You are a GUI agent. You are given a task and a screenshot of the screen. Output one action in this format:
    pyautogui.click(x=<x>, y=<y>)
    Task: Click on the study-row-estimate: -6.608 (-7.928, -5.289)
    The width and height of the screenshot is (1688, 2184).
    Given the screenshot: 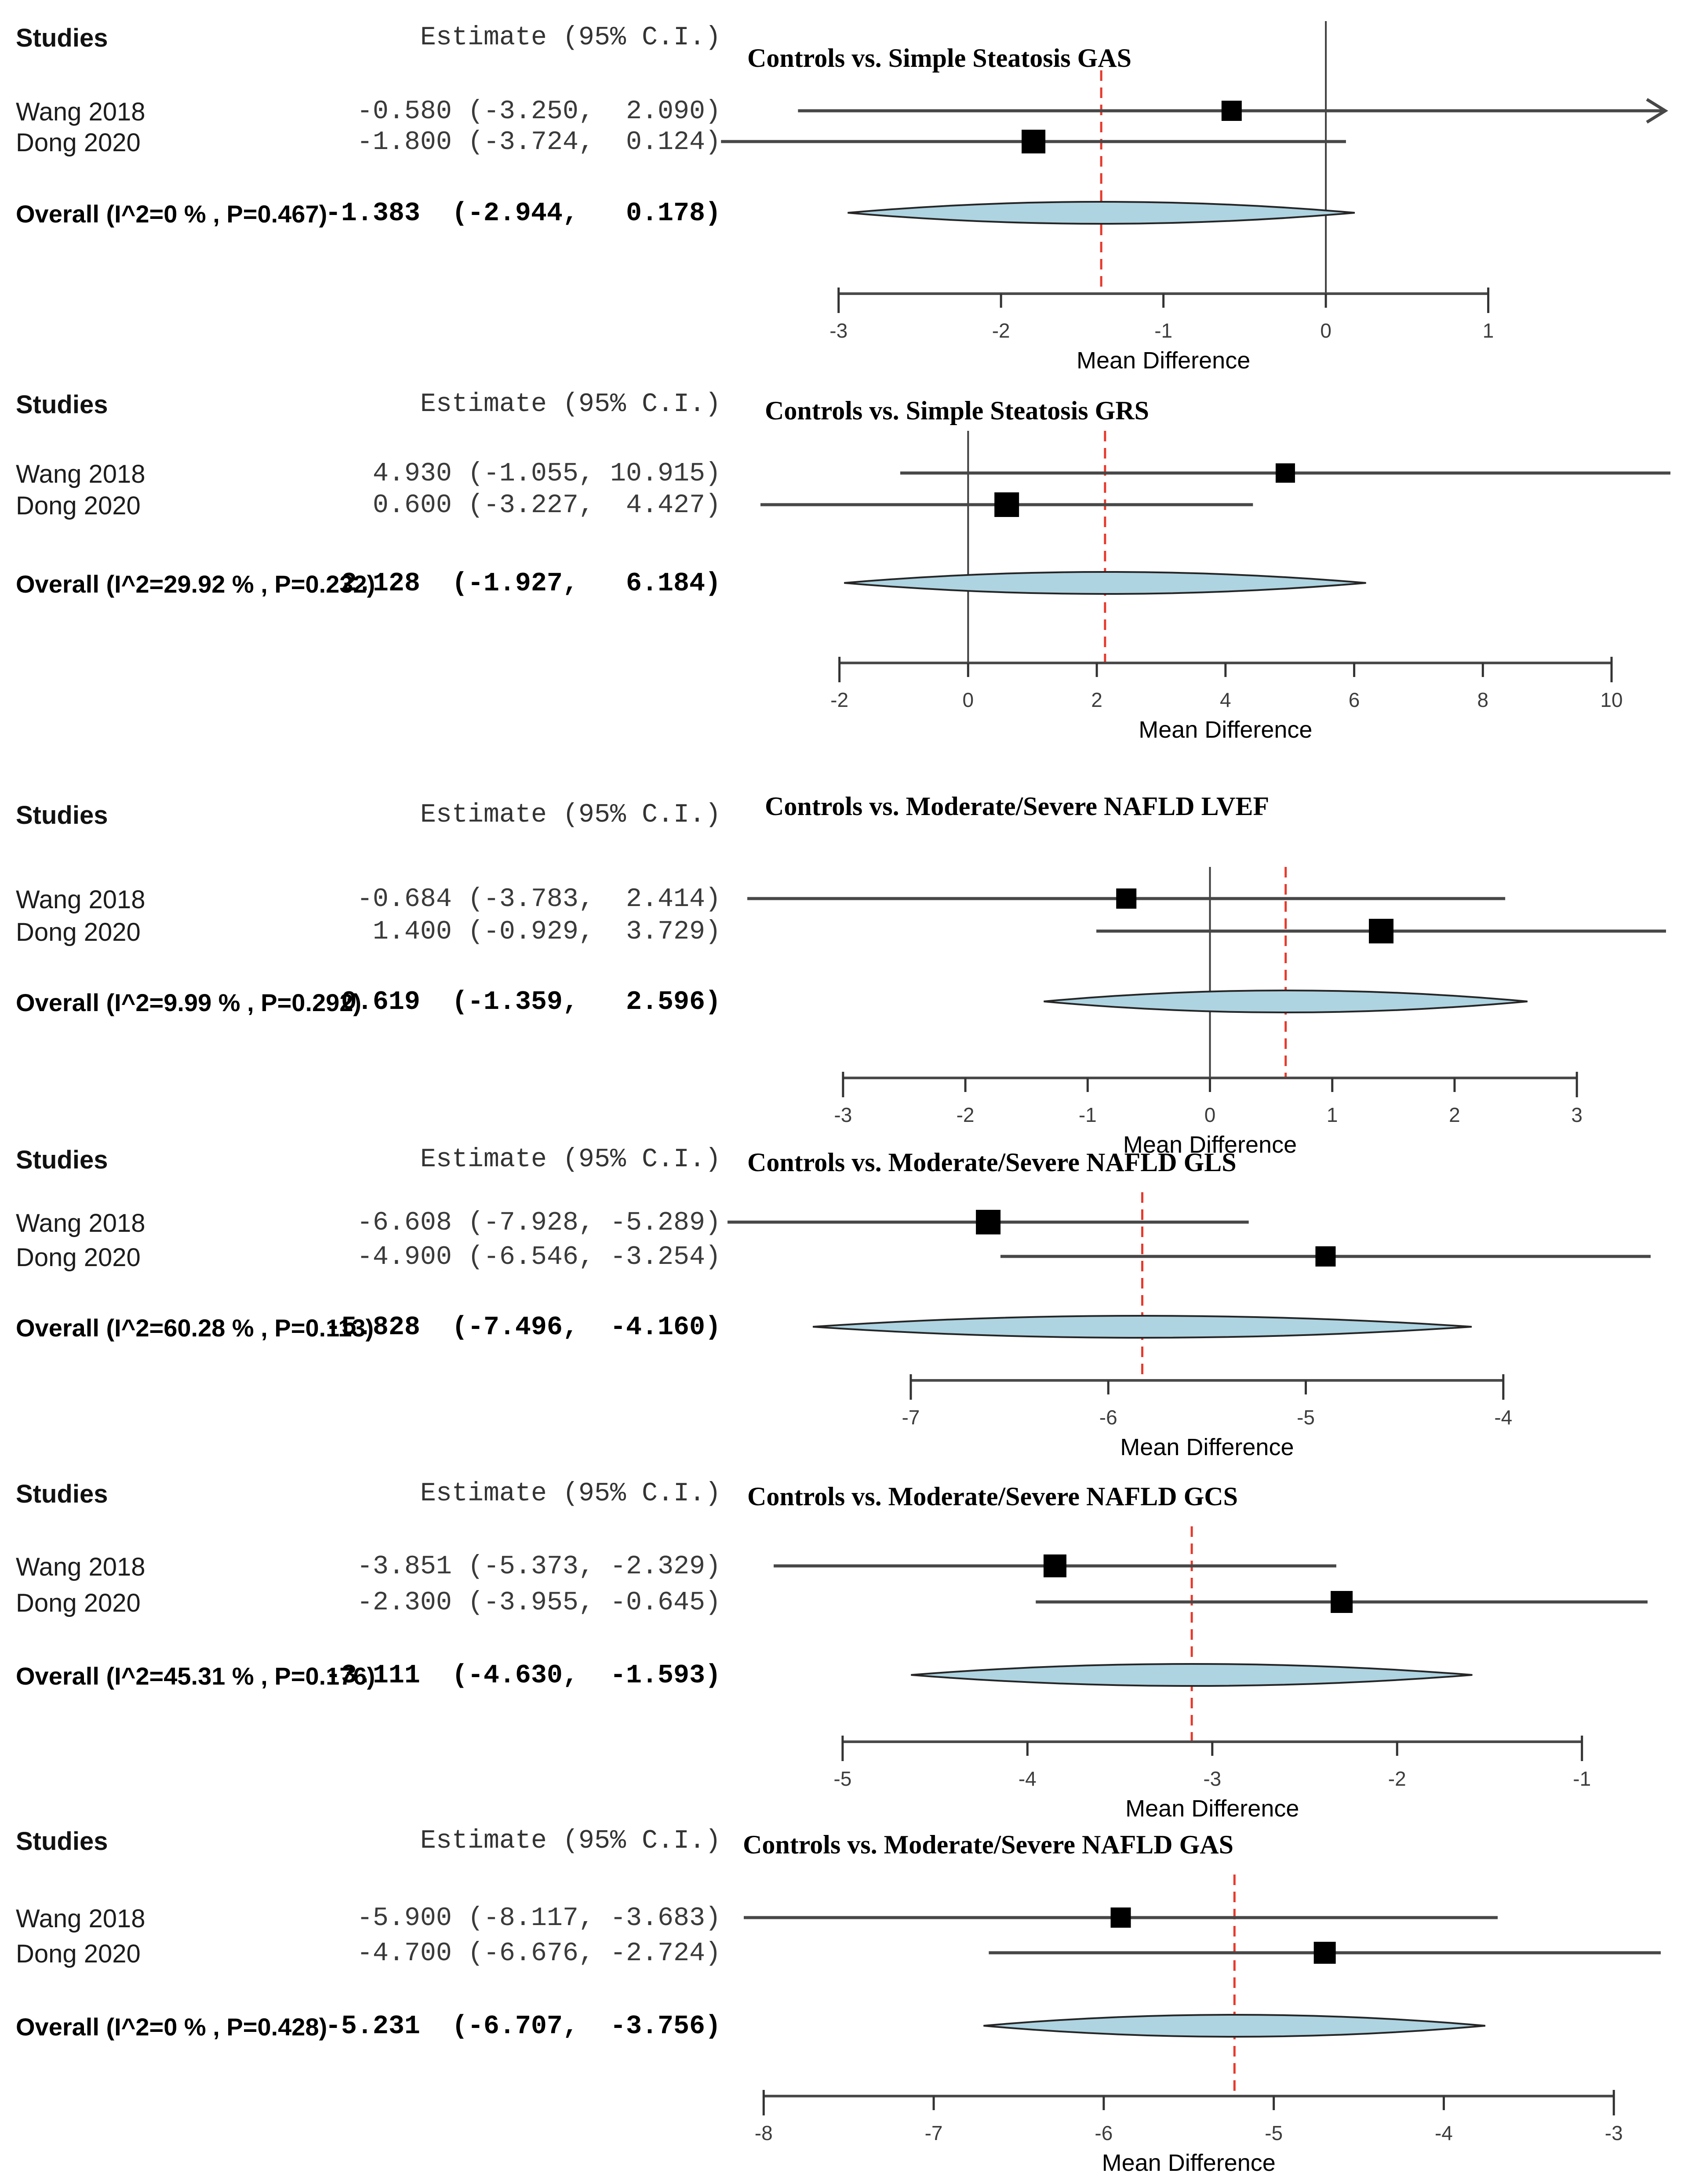 What is the action you would take?
    pyautogui.click(x=539, y=1223)
    